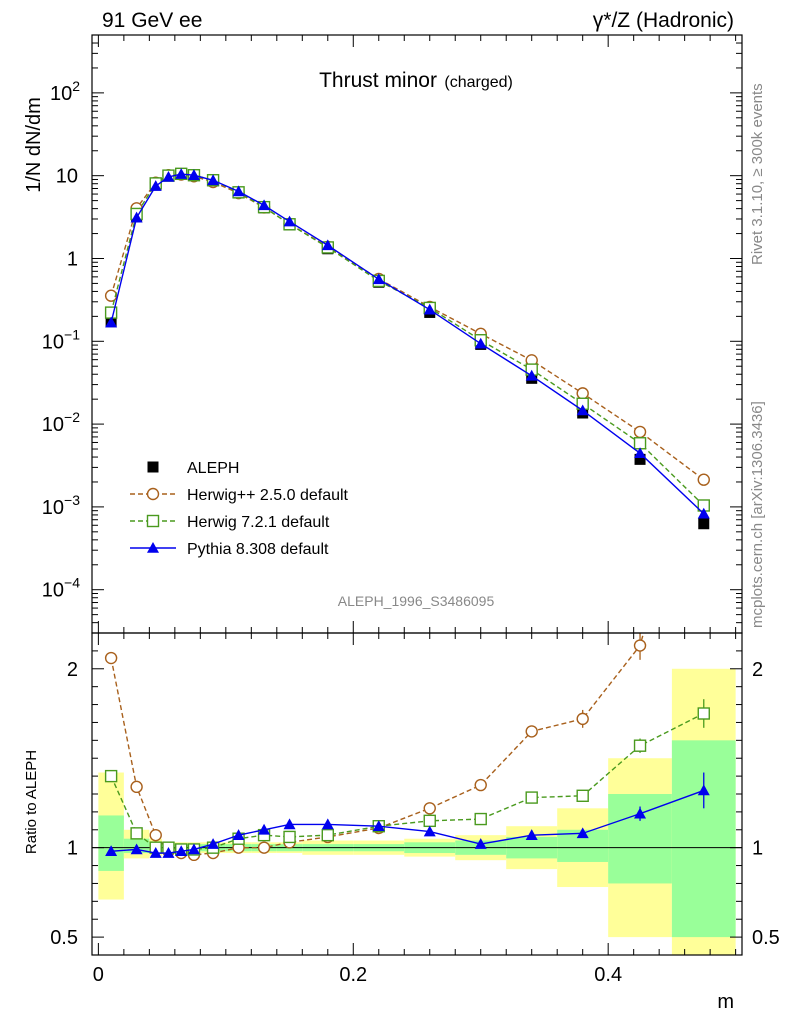 The height and width of the screenshot is (1024, 786). What do you see at coordinates (72, 670) in the screenshot?
I see `ratio-tick-label-left: 2` at bounding box center [72, 670].